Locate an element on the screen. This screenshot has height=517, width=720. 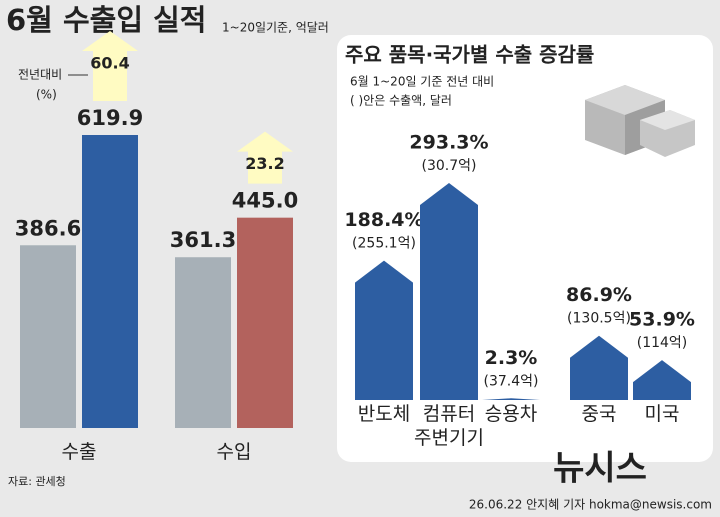
amount-label: (37.4억) is located at coordinates (511, 381).